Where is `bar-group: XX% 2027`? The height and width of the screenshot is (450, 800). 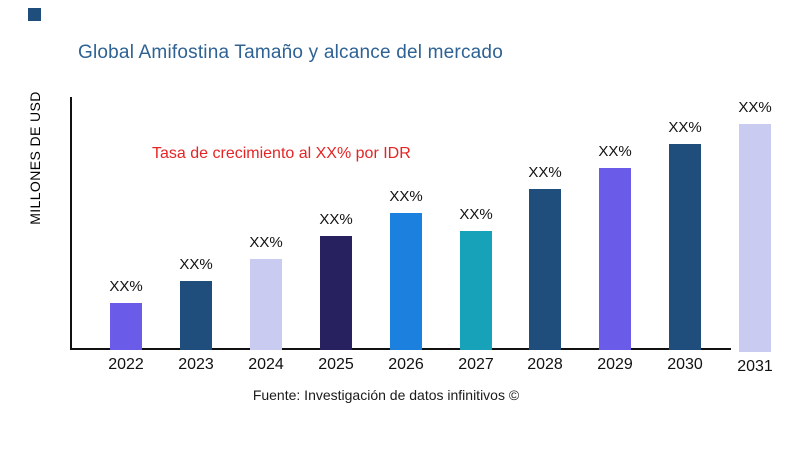
bar-group: XX% 2027 is located at coordinates (476, 289).